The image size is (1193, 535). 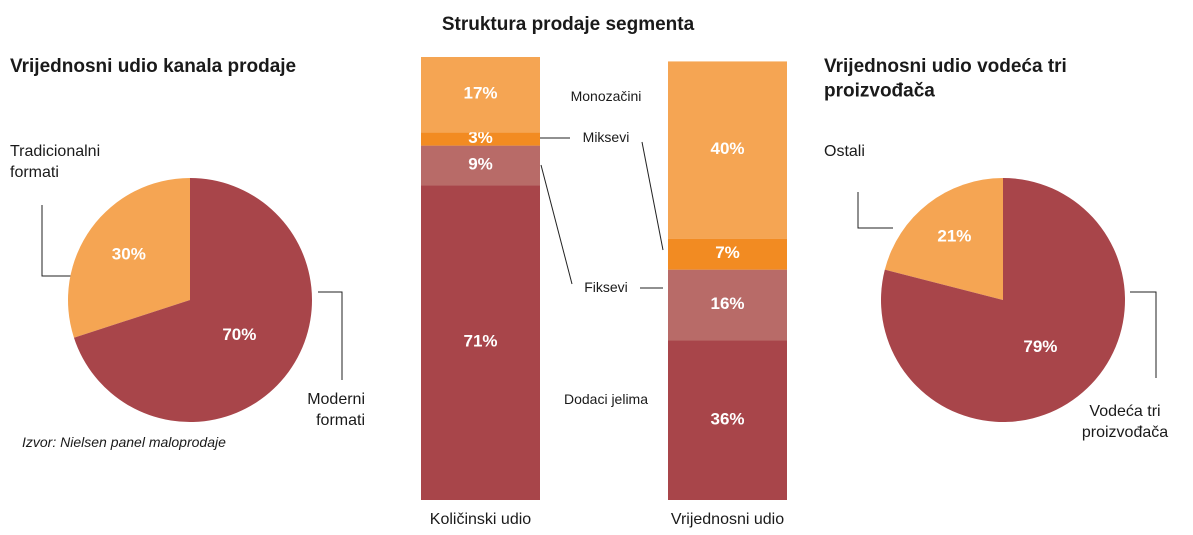 I want to click on x-tick-label: Vrijednosni udio, so click(x=727, y=519).